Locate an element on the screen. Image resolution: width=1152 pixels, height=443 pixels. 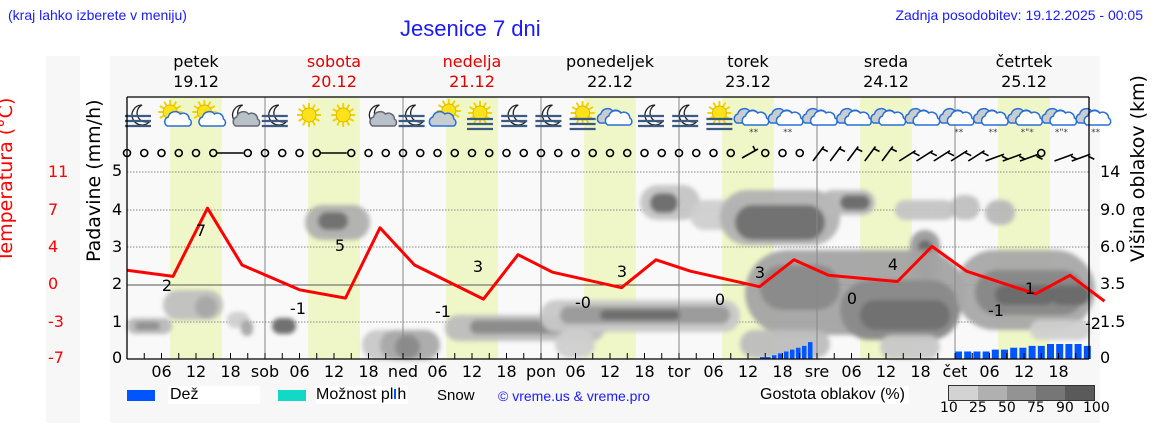
weather-icon-snow: ** is located at coordinates (785, 122).